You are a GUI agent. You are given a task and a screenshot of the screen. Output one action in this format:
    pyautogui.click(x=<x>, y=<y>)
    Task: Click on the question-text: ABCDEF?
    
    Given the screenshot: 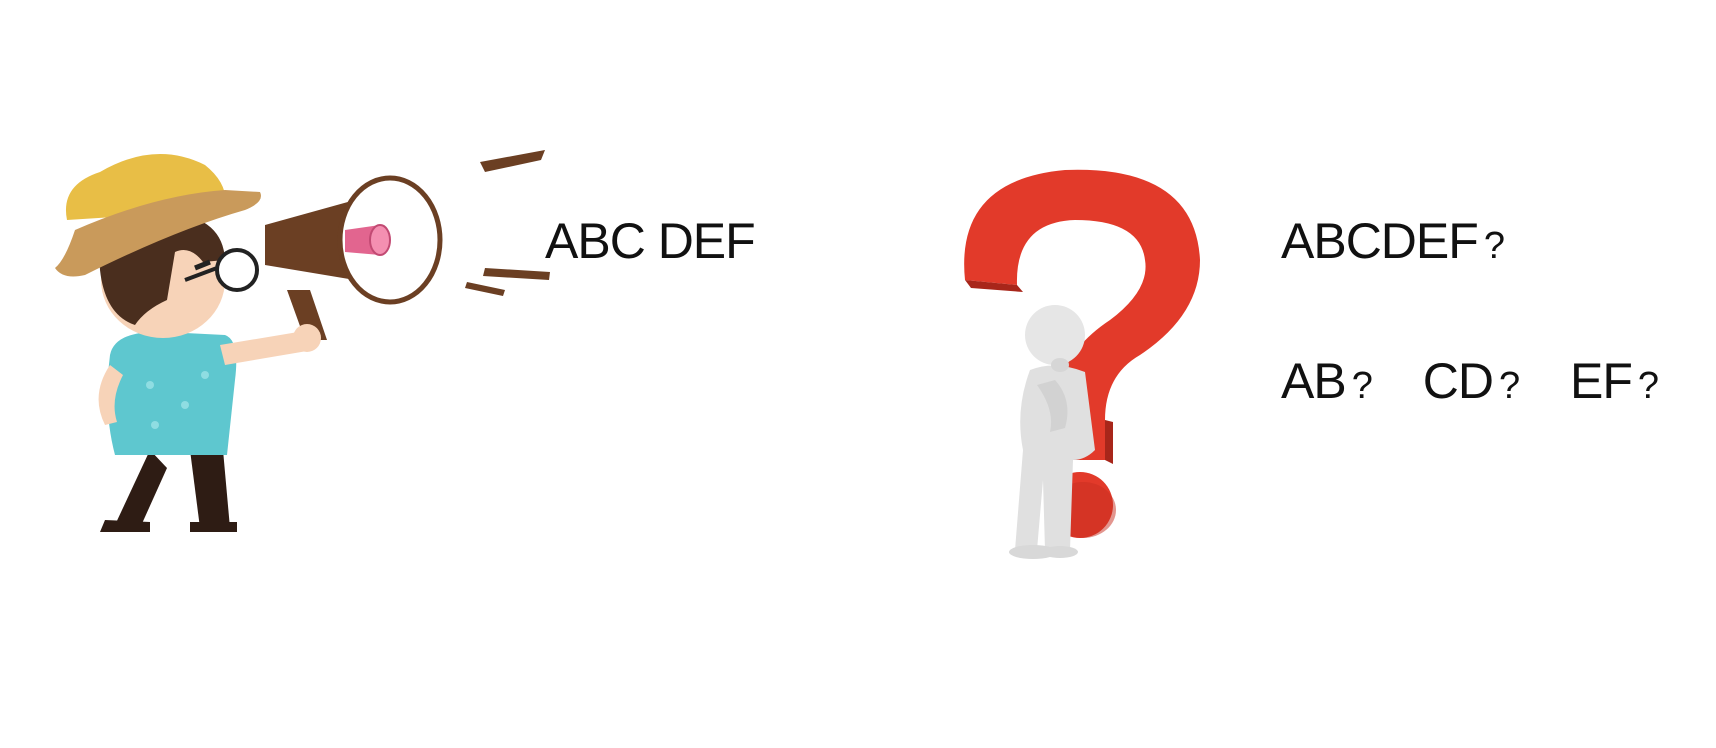 What is the action you would take?
    pyautogui.click(x=1393, y=241)
    